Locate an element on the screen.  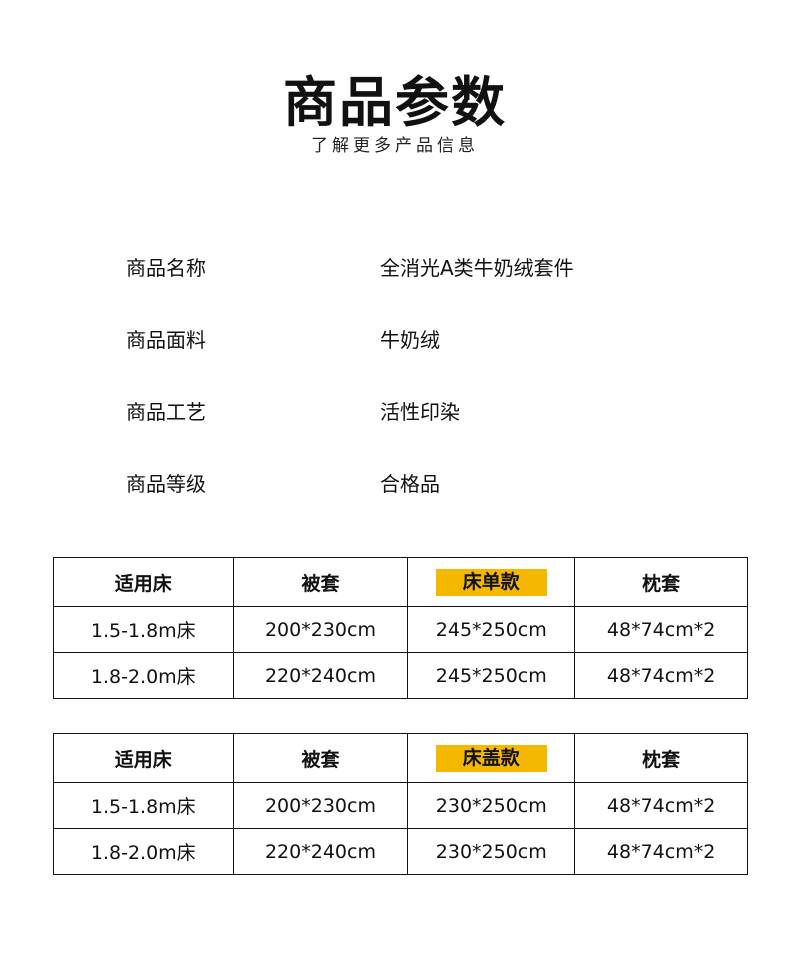
highlight-label: 床单款 is located at coordinates (491, 582).